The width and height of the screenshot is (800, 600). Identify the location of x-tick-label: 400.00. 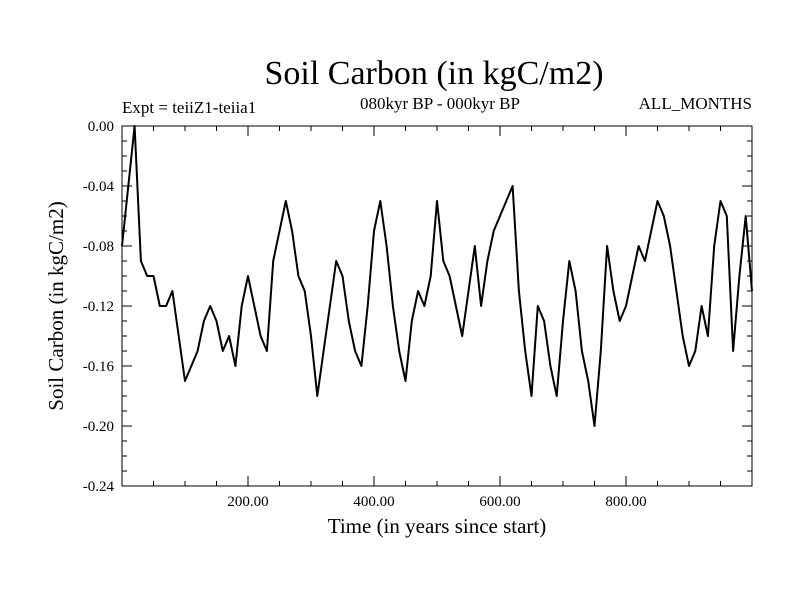
(373, 502).